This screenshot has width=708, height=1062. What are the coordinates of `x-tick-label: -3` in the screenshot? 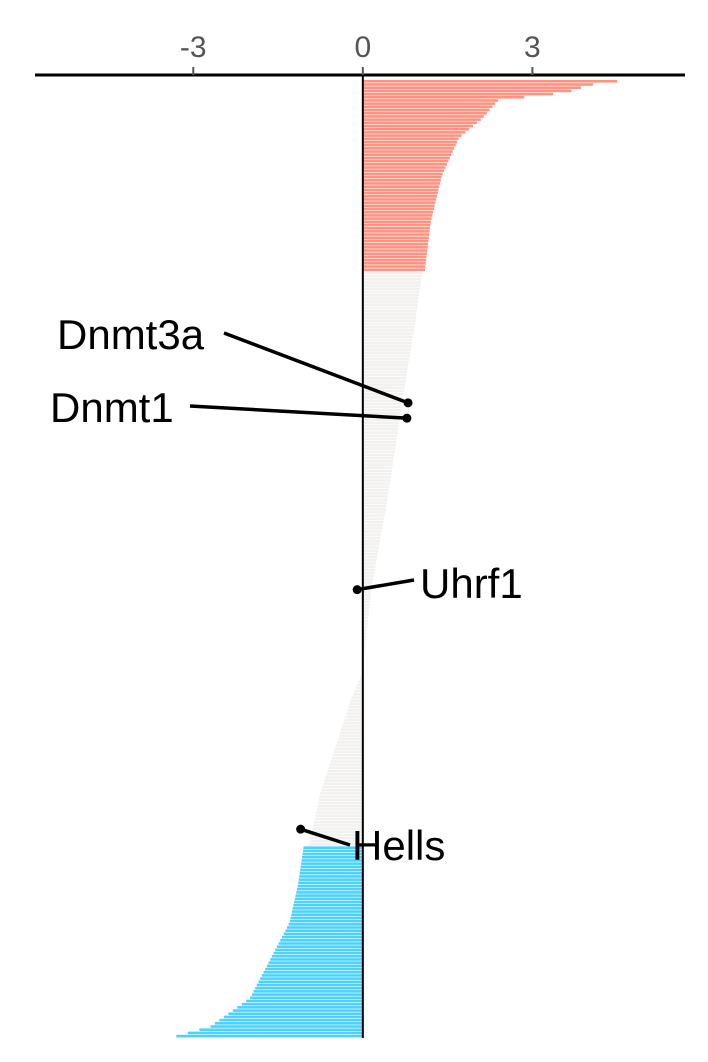 It's located at (193, 47).